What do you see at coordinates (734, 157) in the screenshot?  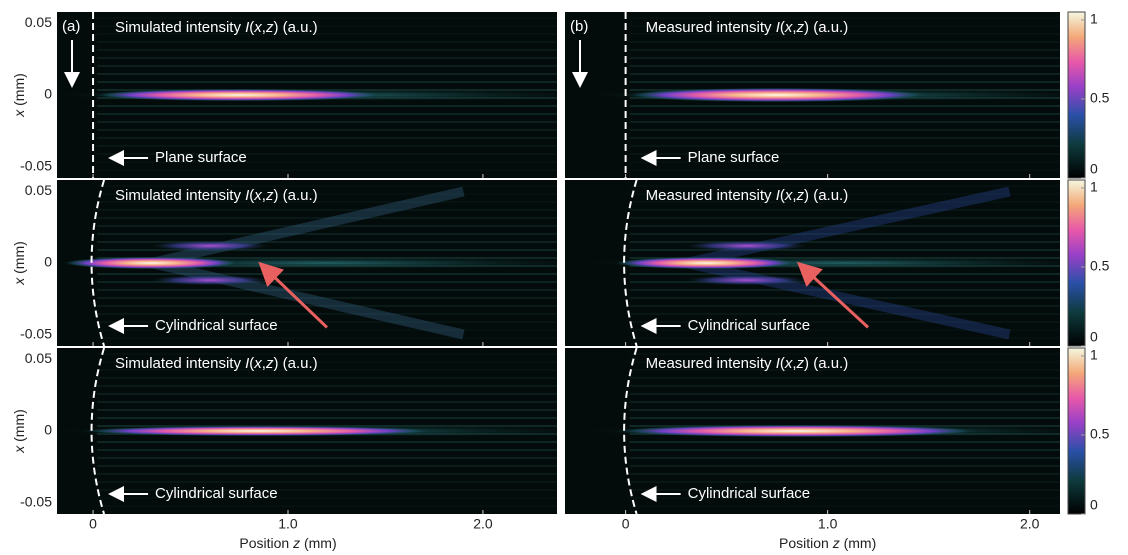 I see `surface-label: Plane surface` at bounding box center [734, 157].